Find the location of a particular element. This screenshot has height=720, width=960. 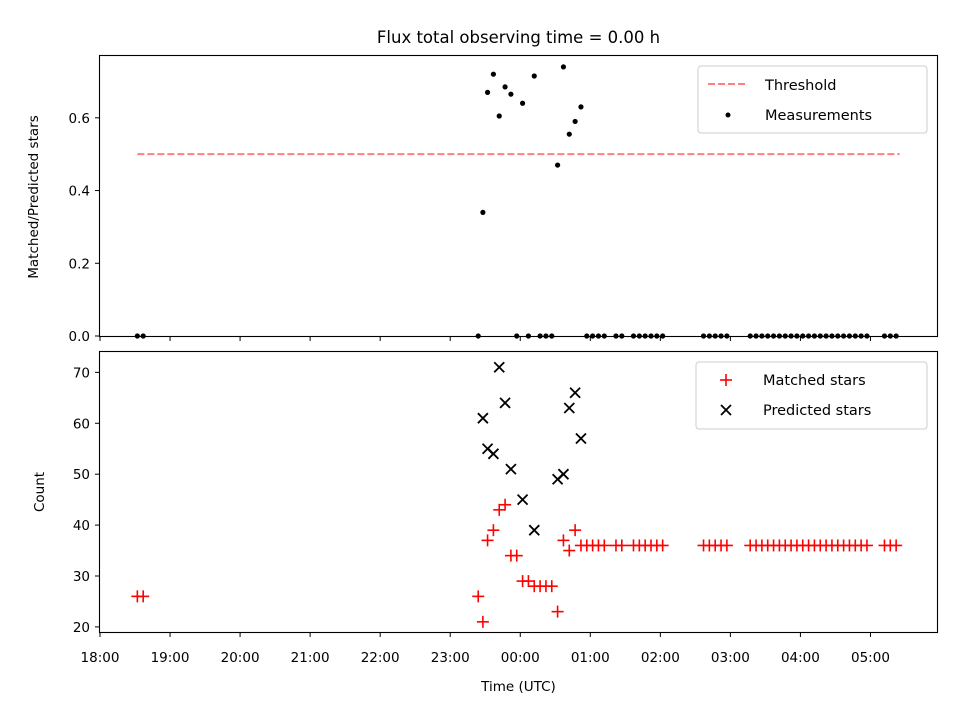

bottom-xtick-label: 18:00 is located at coordinates (100, 658).